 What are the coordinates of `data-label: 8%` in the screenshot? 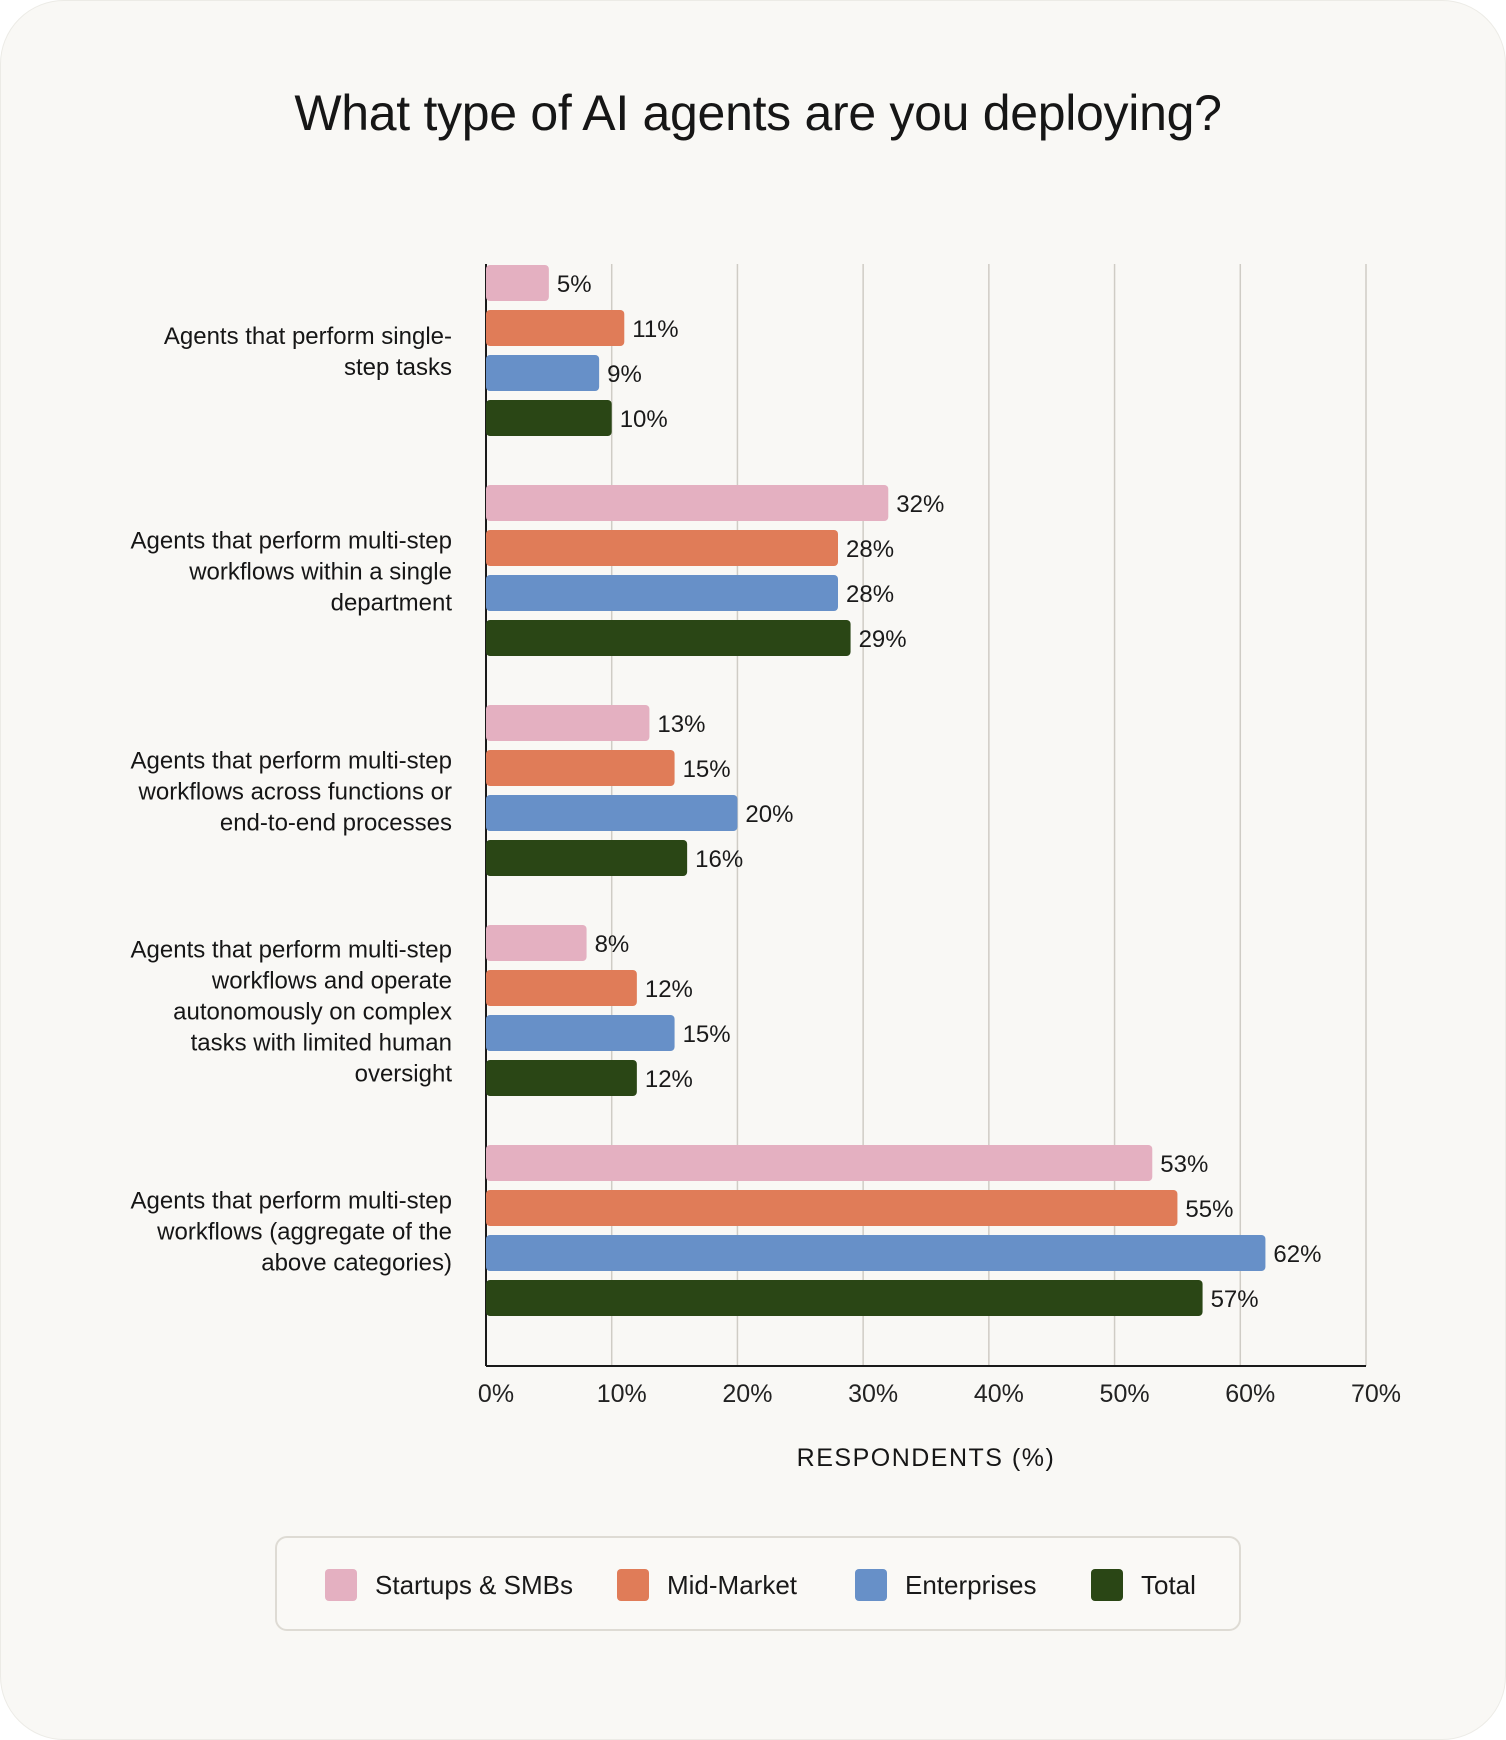 It's located at (612, 944).